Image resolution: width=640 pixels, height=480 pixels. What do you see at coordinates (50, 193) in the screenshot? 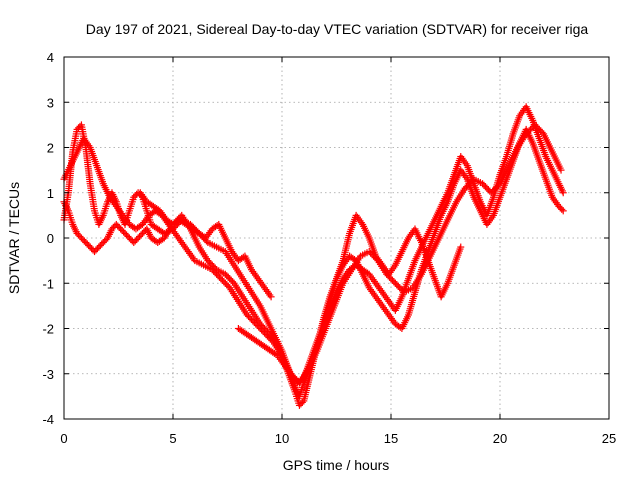
I see `y-tick-label: 1` at bounding box center [50, 193].